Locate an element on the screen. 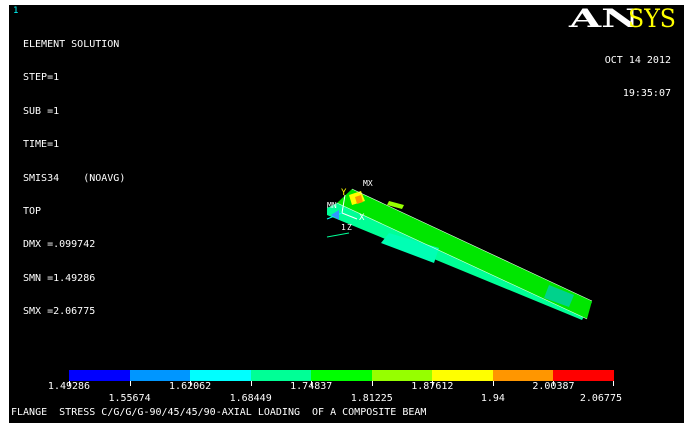 Image resolution: width=690 pixels, height=425 pixels. solution-title: ELEMENT SOLUTION is located at coordinates (71, 44).